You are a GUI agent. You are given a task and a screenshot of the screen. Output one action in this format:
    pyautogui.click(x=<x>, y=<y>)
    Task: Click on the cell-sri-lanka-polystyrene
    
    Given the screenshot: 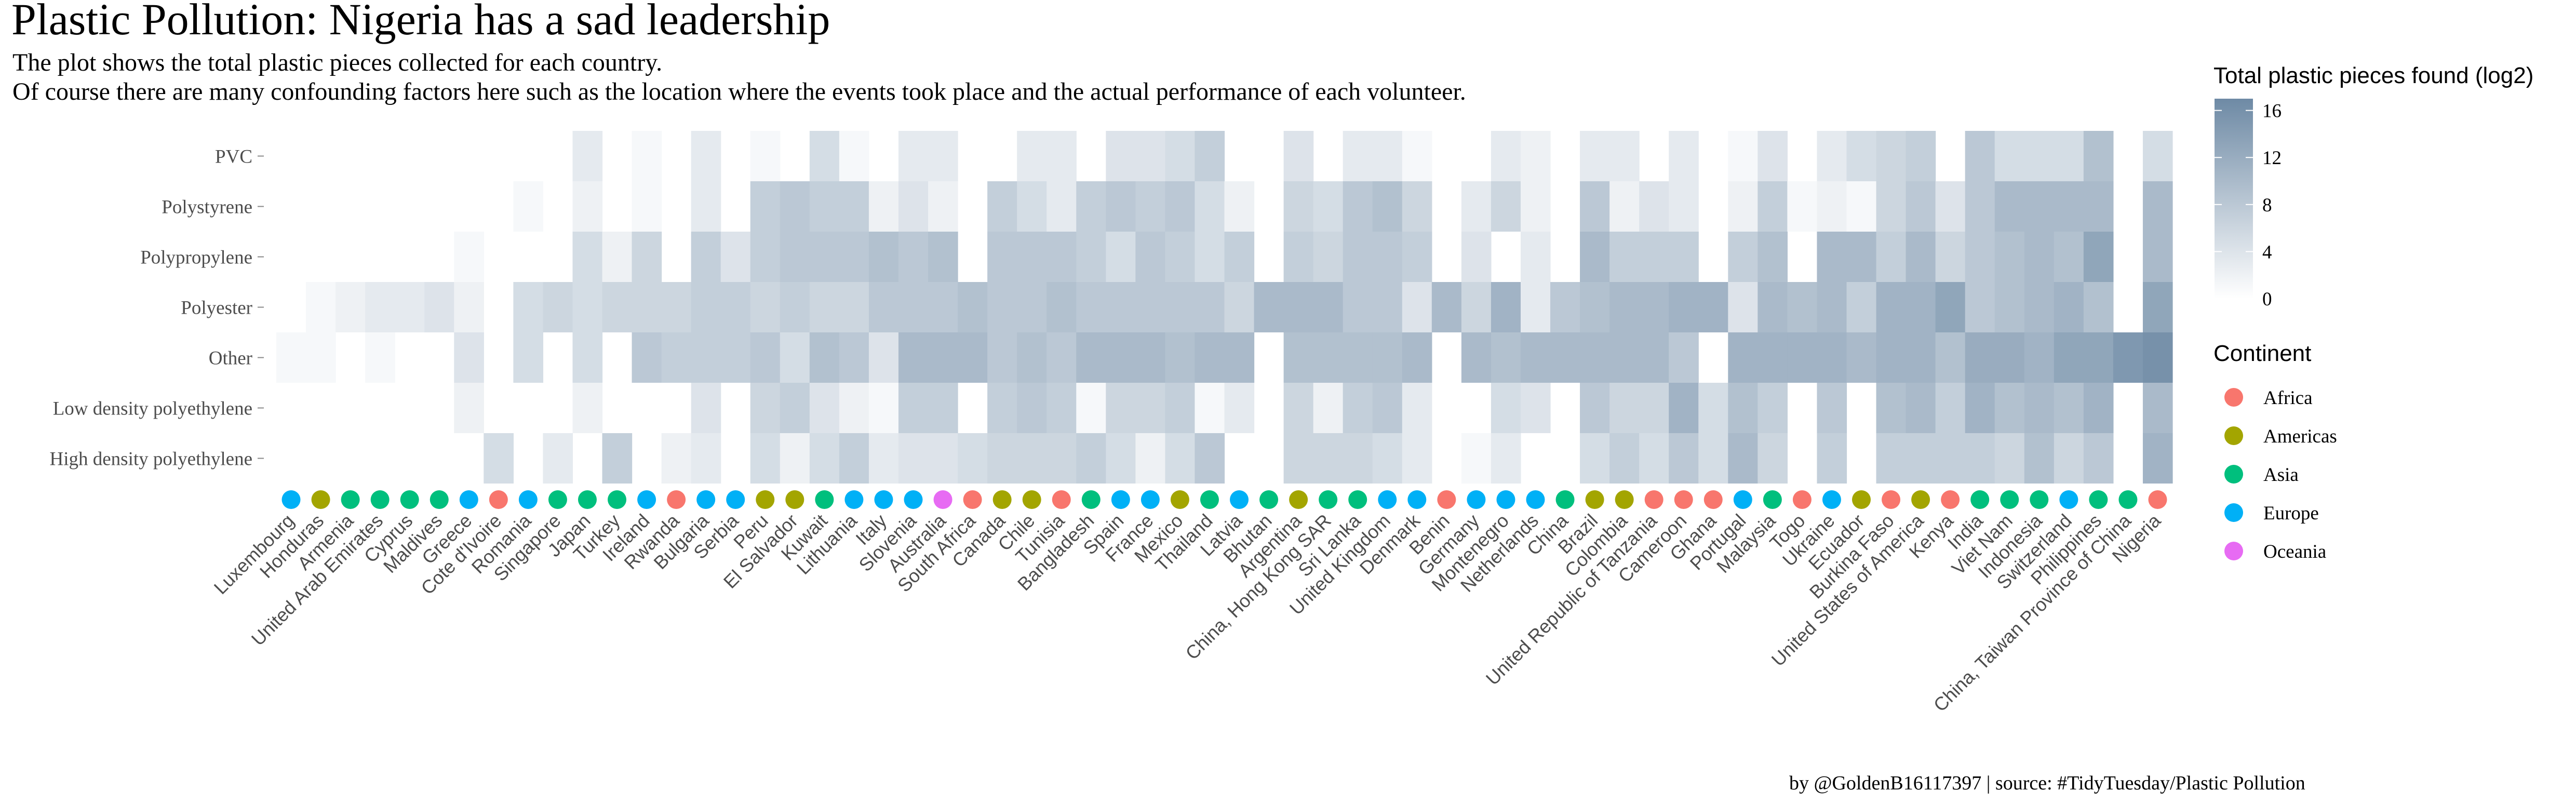 What is the action you would take?
    pyautogui.click(x=1358, y=207)
    